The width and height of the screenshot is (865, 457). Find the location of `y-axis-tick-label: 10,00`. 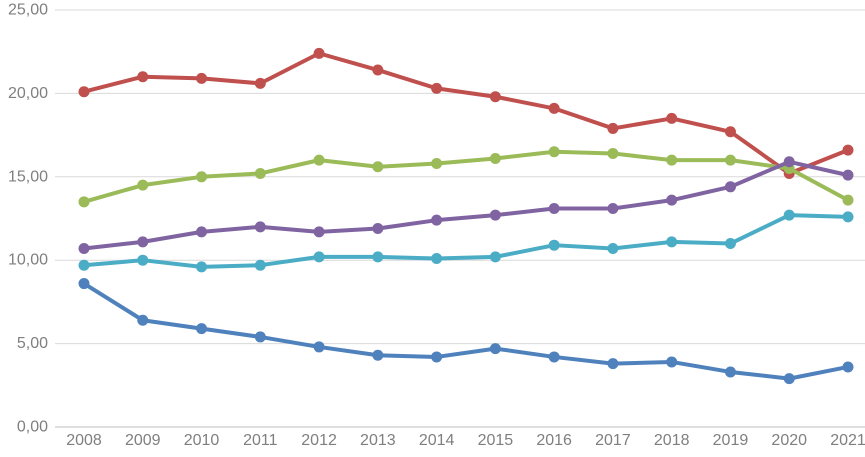

y-axis-tick-label: 10,00 is located at coordinates (28, 260).